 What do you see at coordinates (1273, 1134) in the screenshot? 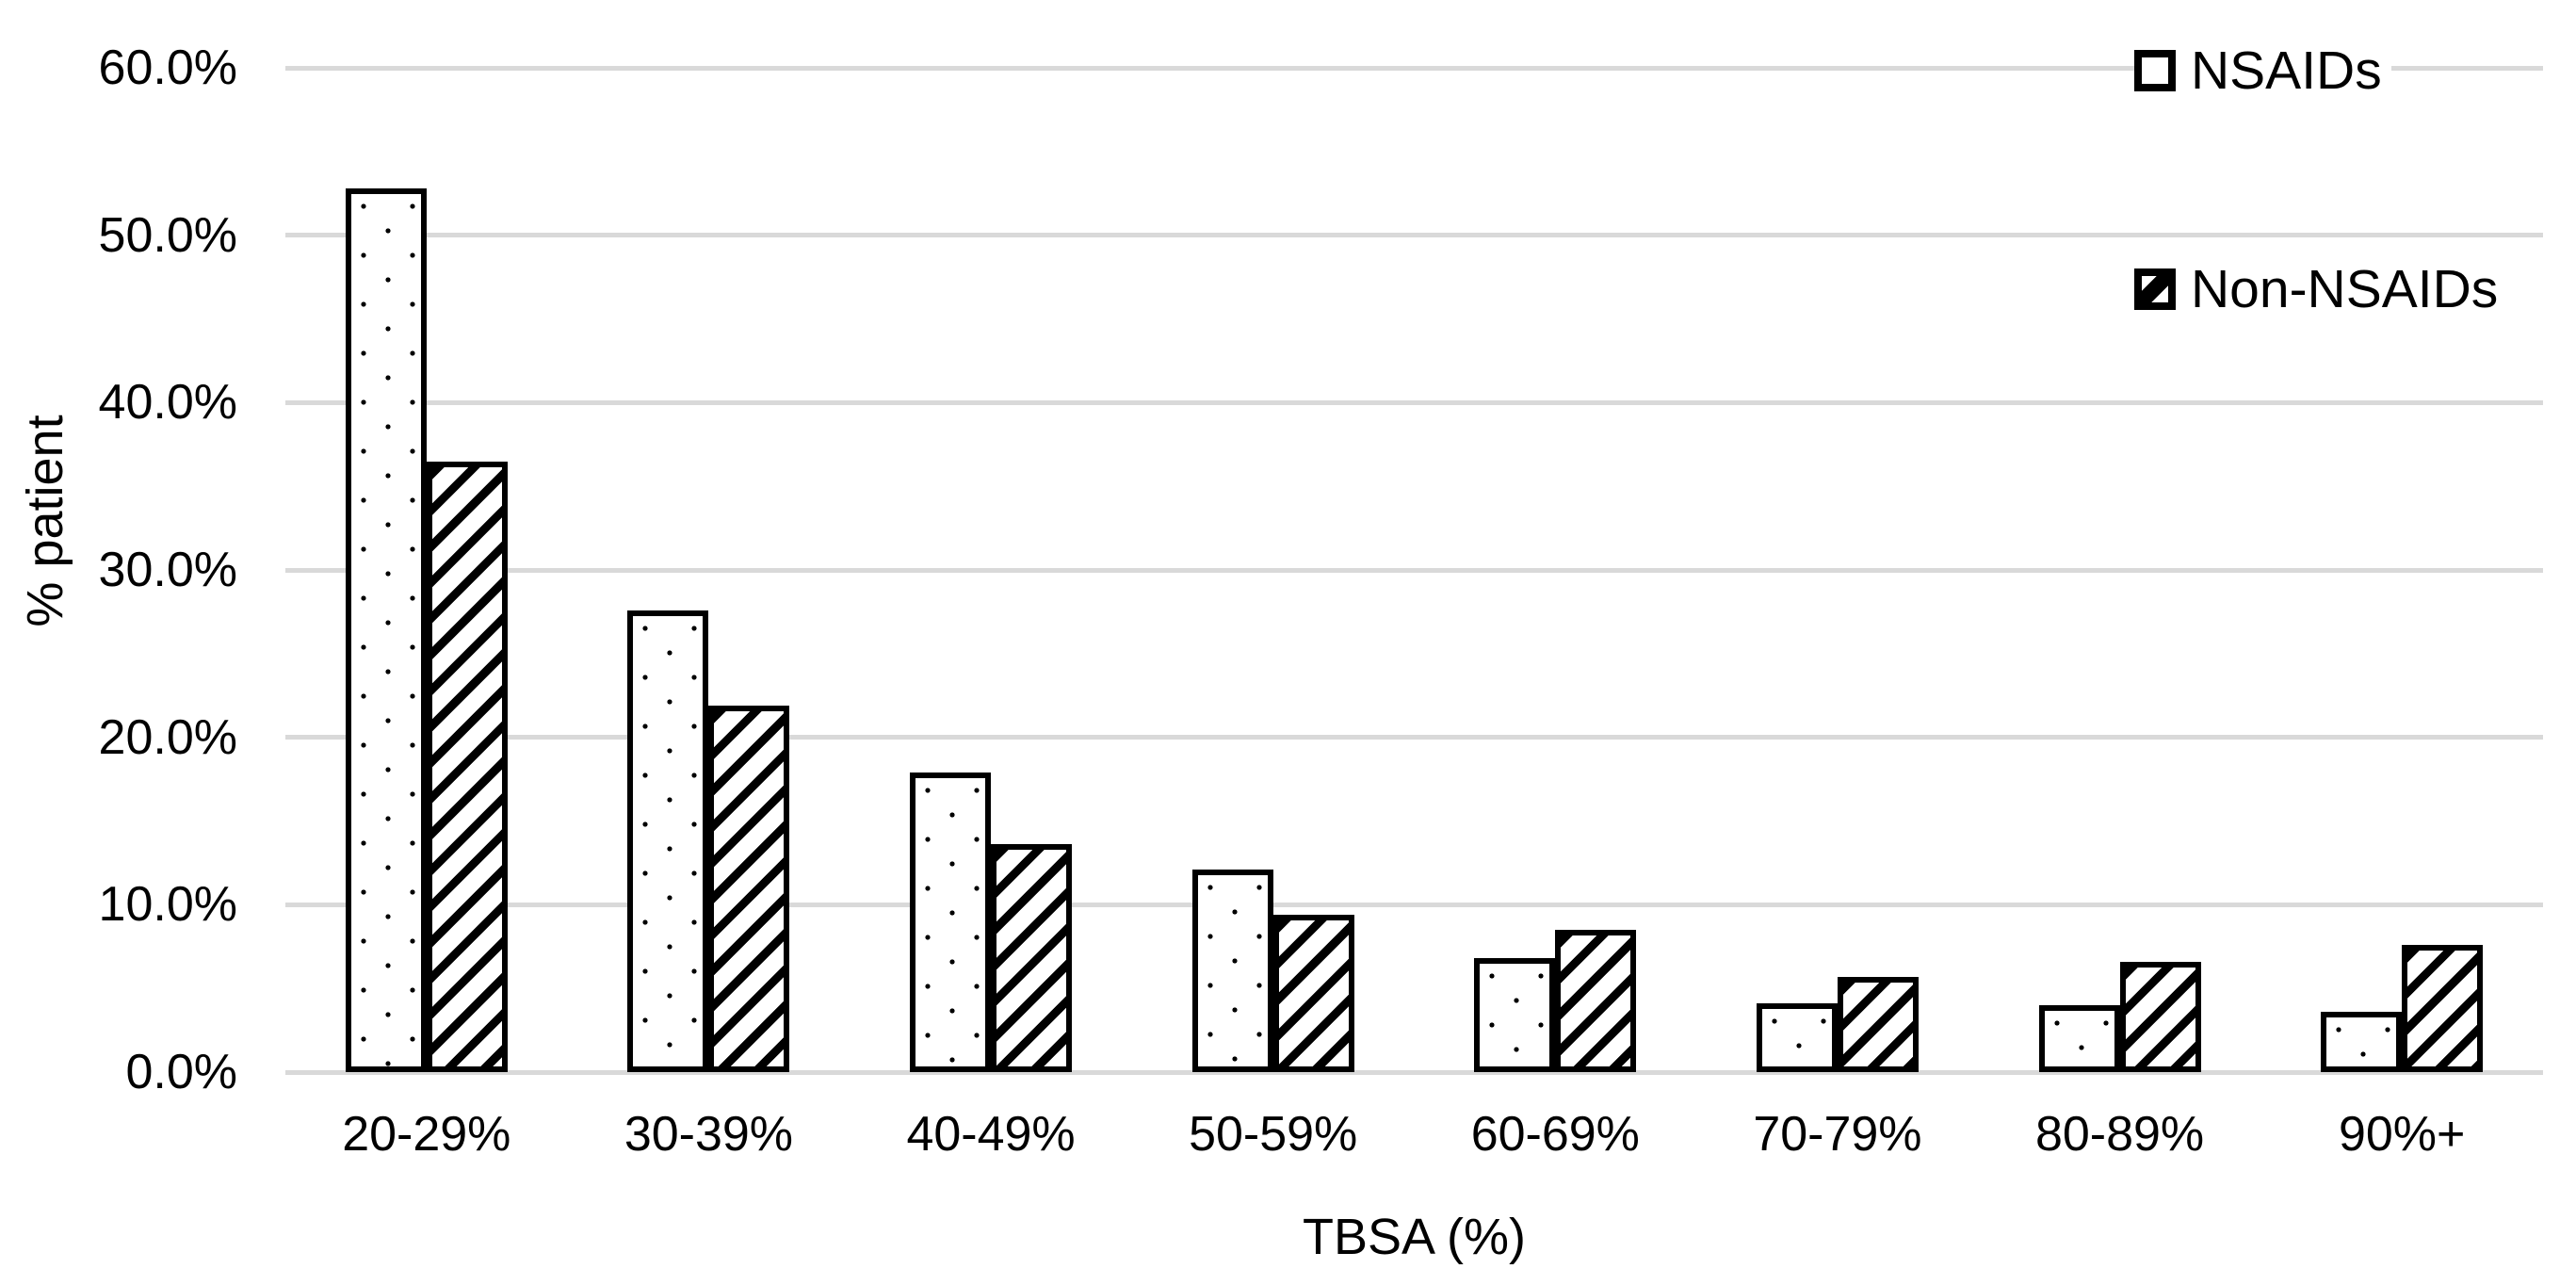
I see `x-axis-tick-label: 50-59%` at bounding box center [1273, 1134].